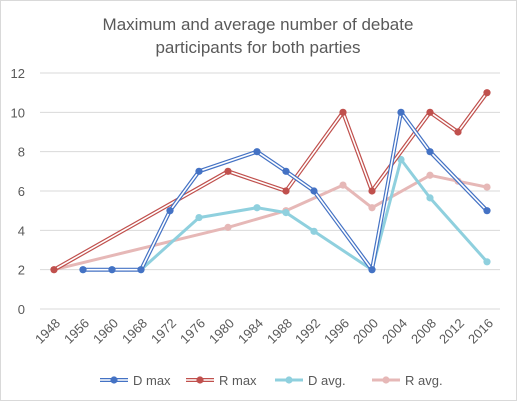 Image resolution: width=517 pixels, height=401 pixels. Describe the element at coordinates (250, 331) in the screenshot. I see `x-tick-label: 1984` at that location.